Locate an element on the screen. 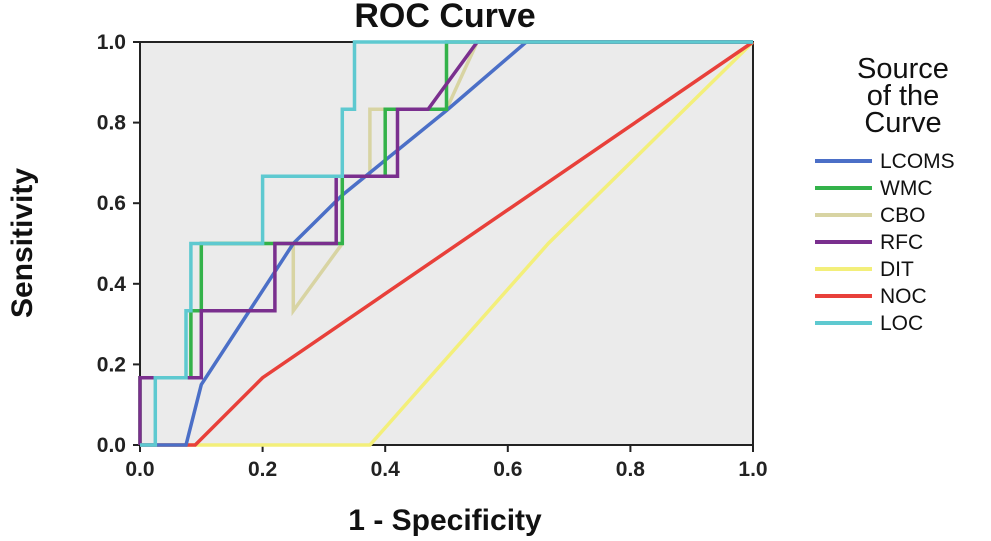 This screenshot has height=541, width=991. y-axis: 0.0 0.2 0.4 0.6 0.8 1.0 is located at coordinates (118, 244).